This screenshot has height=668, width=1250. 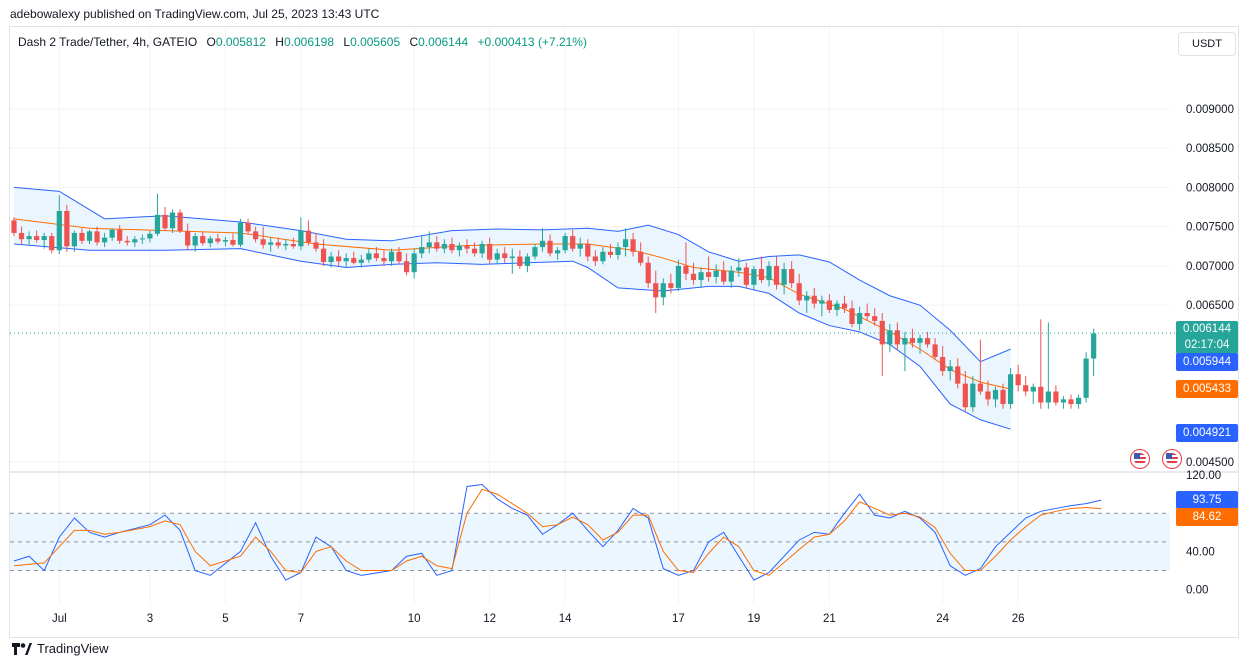 I want to click on last-price-label: 0.006144 02:17:04, so click(x=1207, y=337).